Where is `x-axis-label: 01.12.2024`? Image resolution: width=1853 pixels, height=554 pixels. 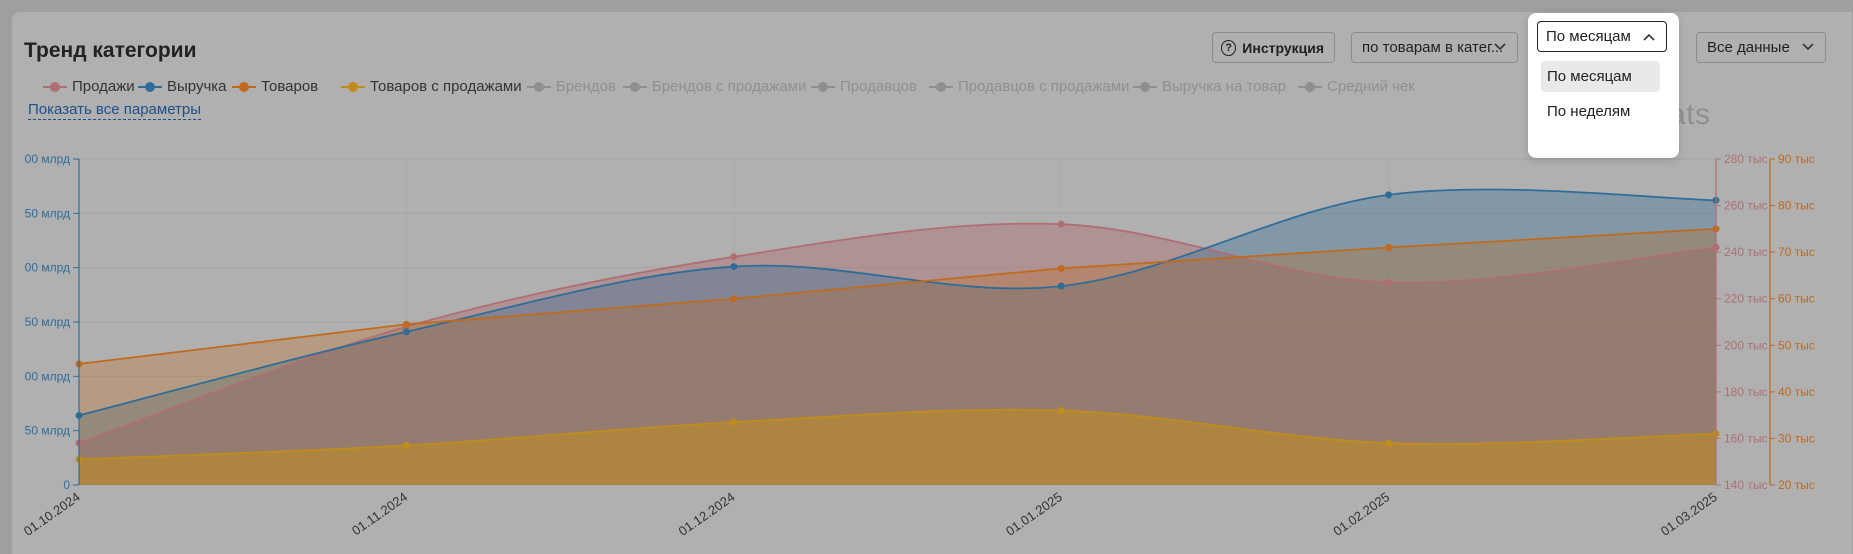 x-axis-label: 01.12.2024 is located at coordinates (707, 514).